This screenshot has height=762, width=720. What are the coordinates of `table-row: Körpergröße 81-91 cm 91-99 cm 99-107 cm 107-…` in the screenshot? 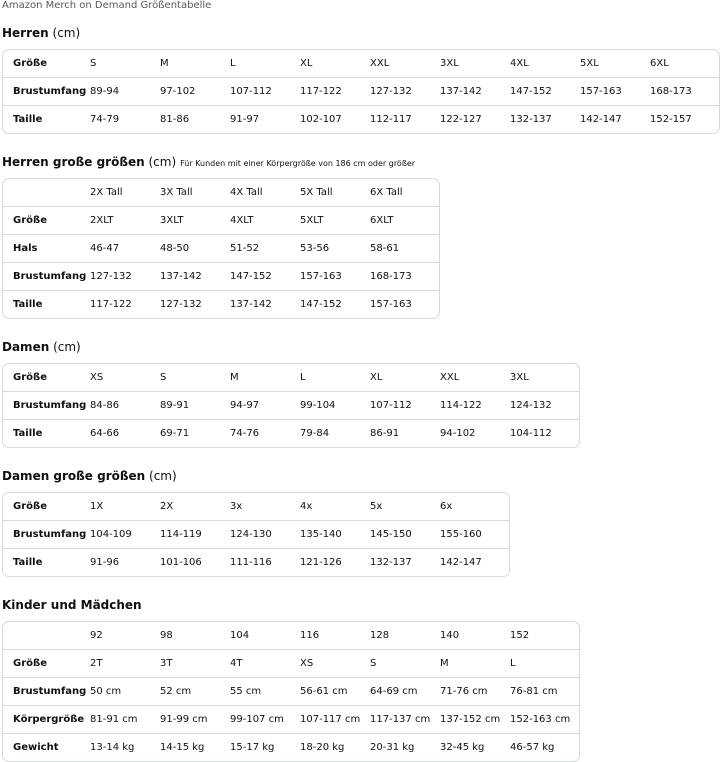 It's located at (291, 719).